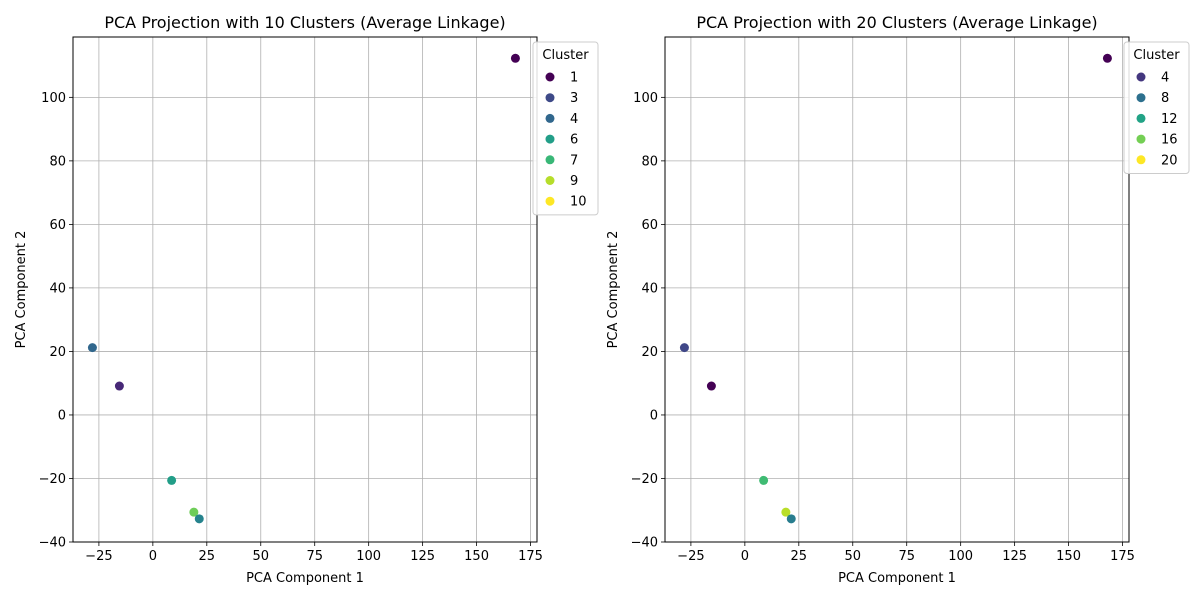 This screenshot has width=1200, height=600. I want to click on legend-label: 20, so click(1169, 160).